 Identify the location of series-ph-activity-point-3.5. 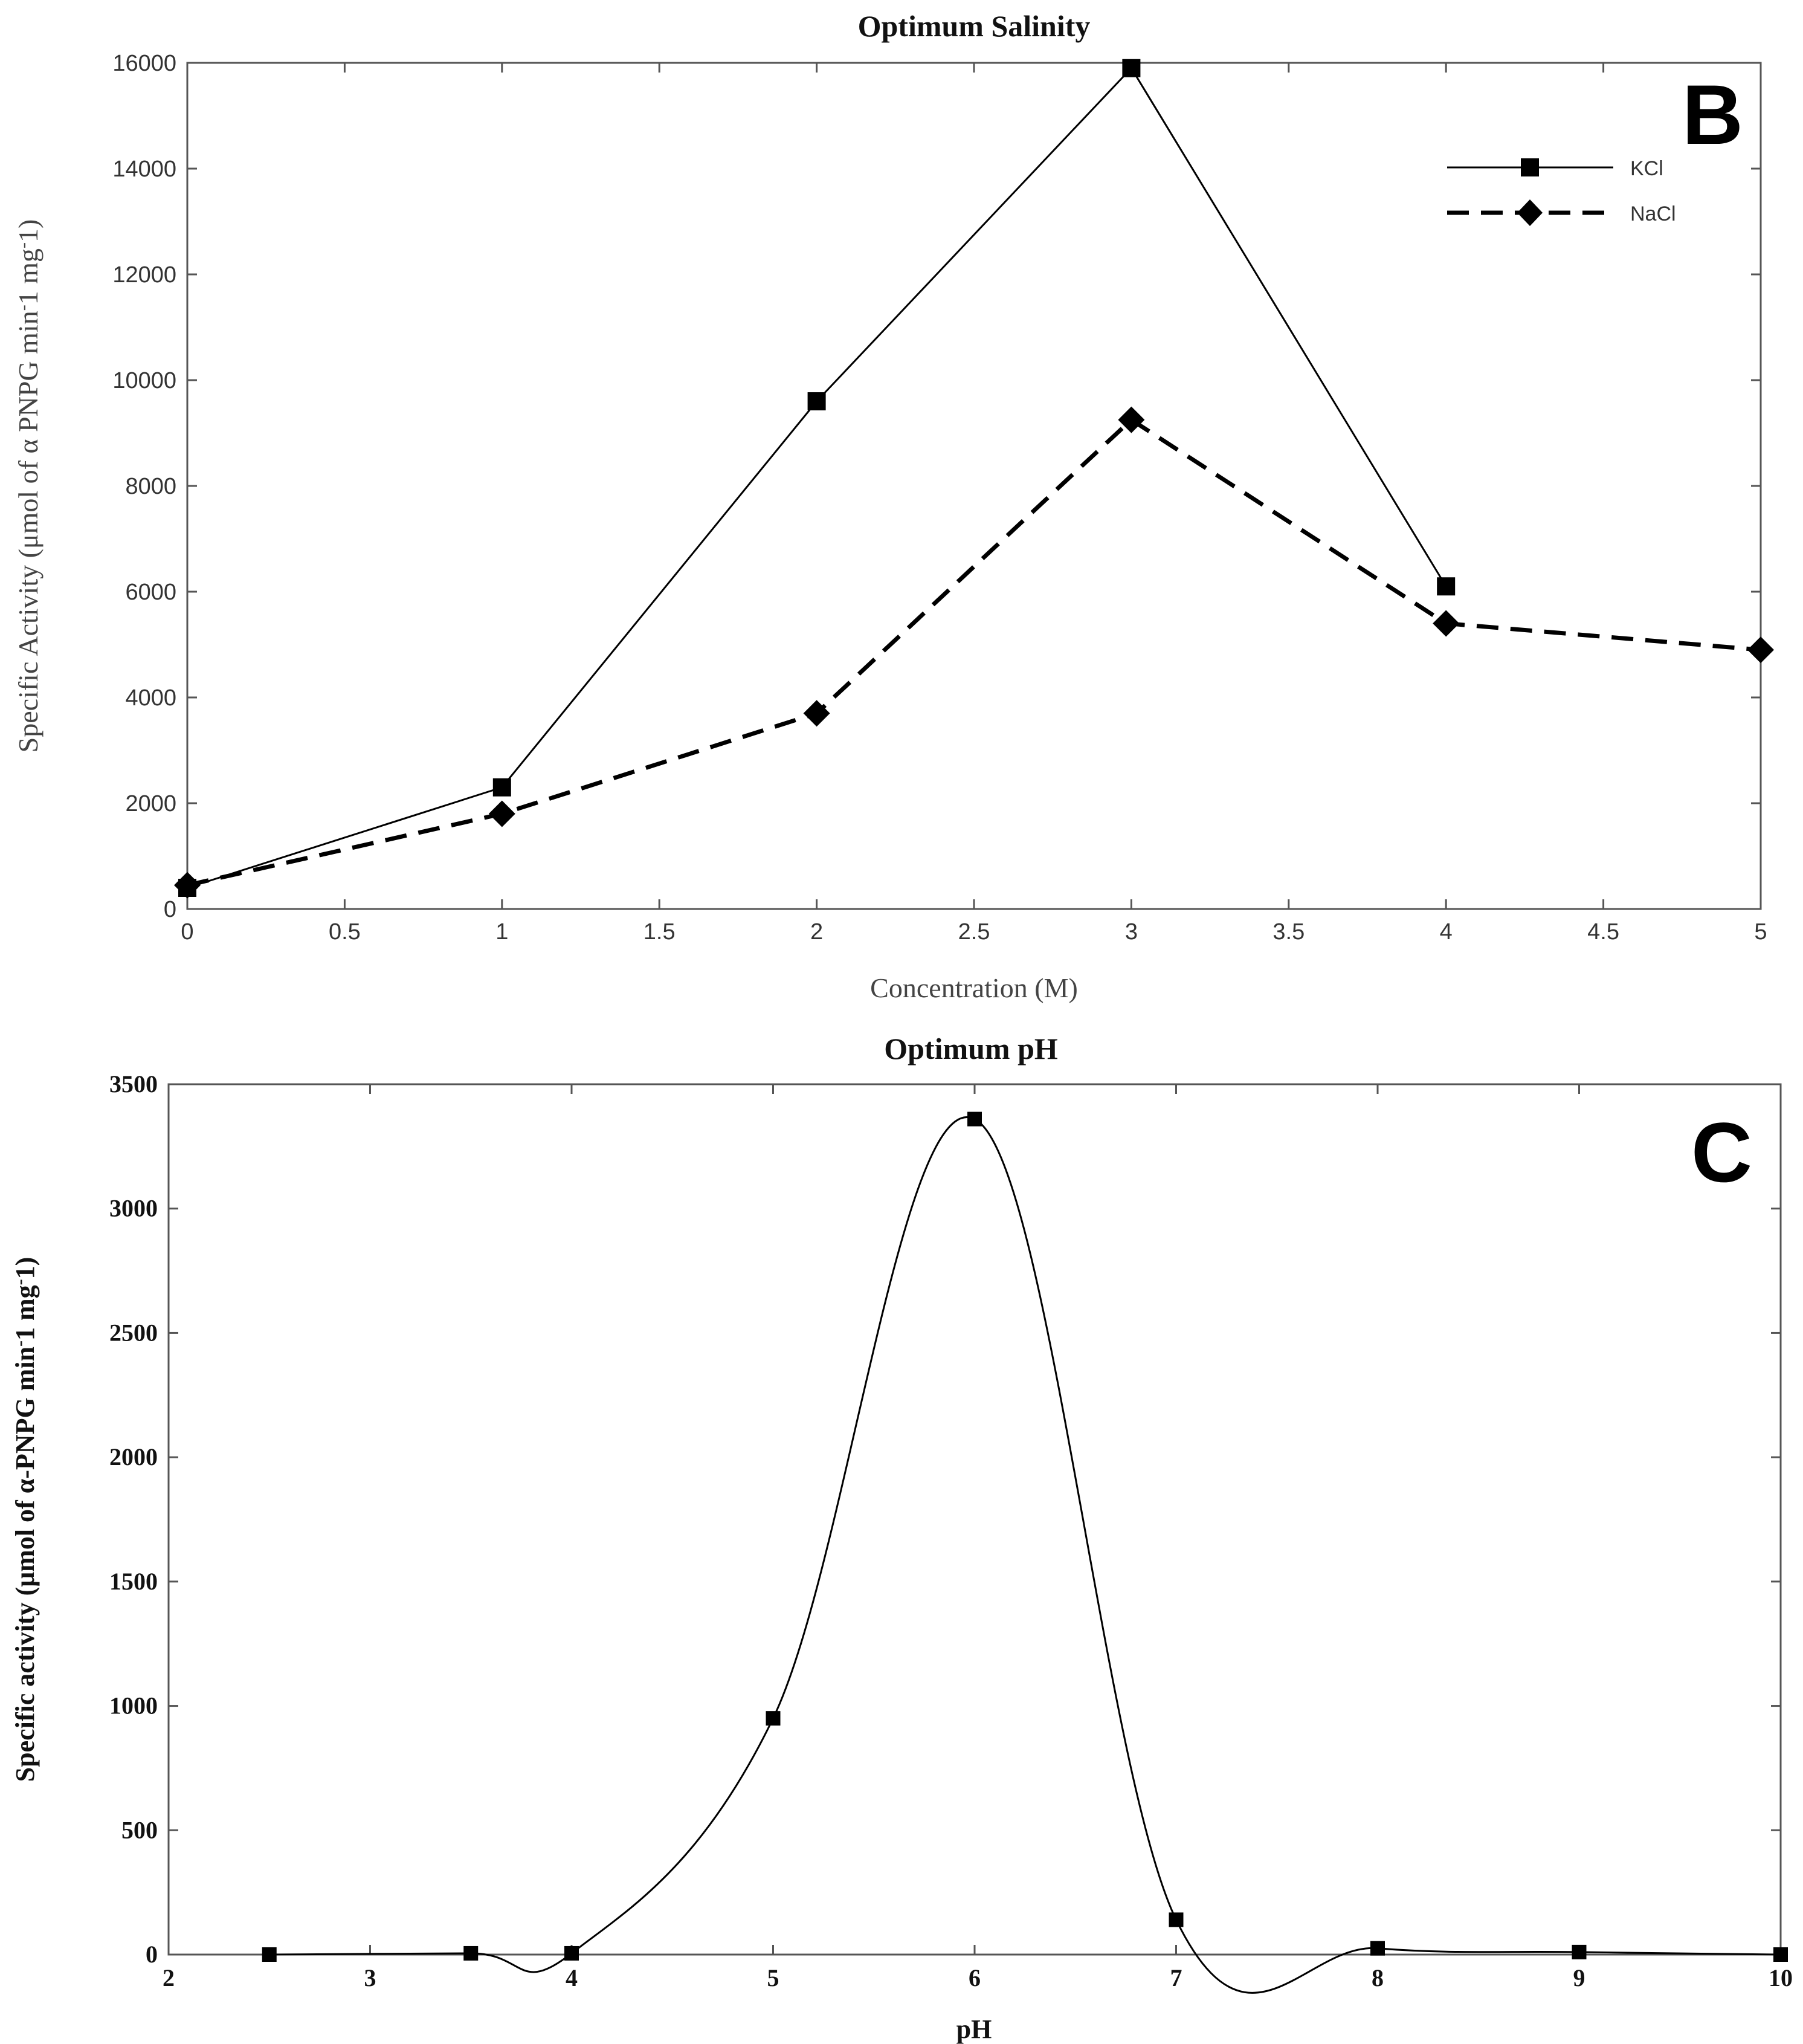
(471, 1953).